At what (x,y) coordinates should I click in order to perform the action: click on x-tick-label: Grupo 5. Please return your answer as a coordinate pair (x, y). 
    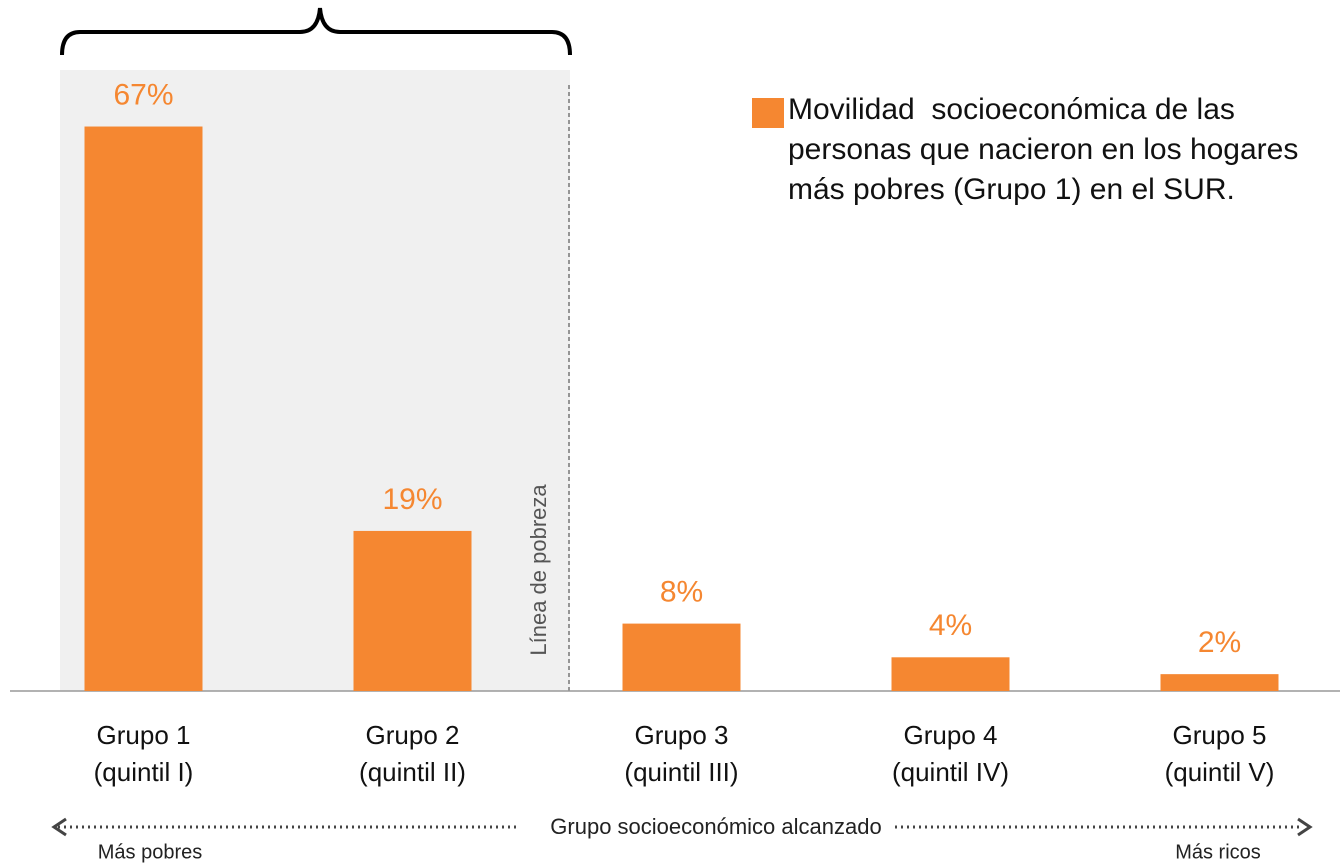
    Looking at the image, I should click on (1220, 735).